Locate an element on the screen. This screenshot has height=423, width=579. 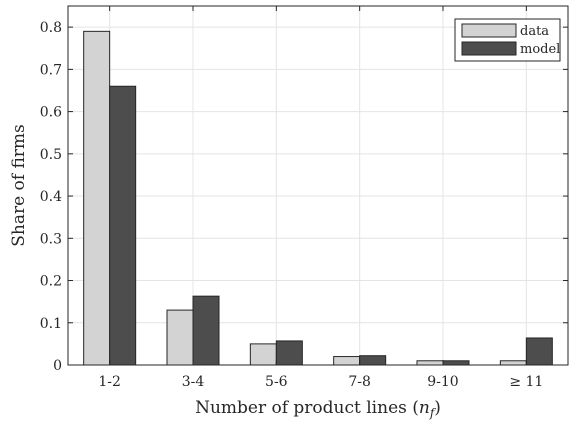
y-tick-label: 0.7 is located at coordinates (51, 70).